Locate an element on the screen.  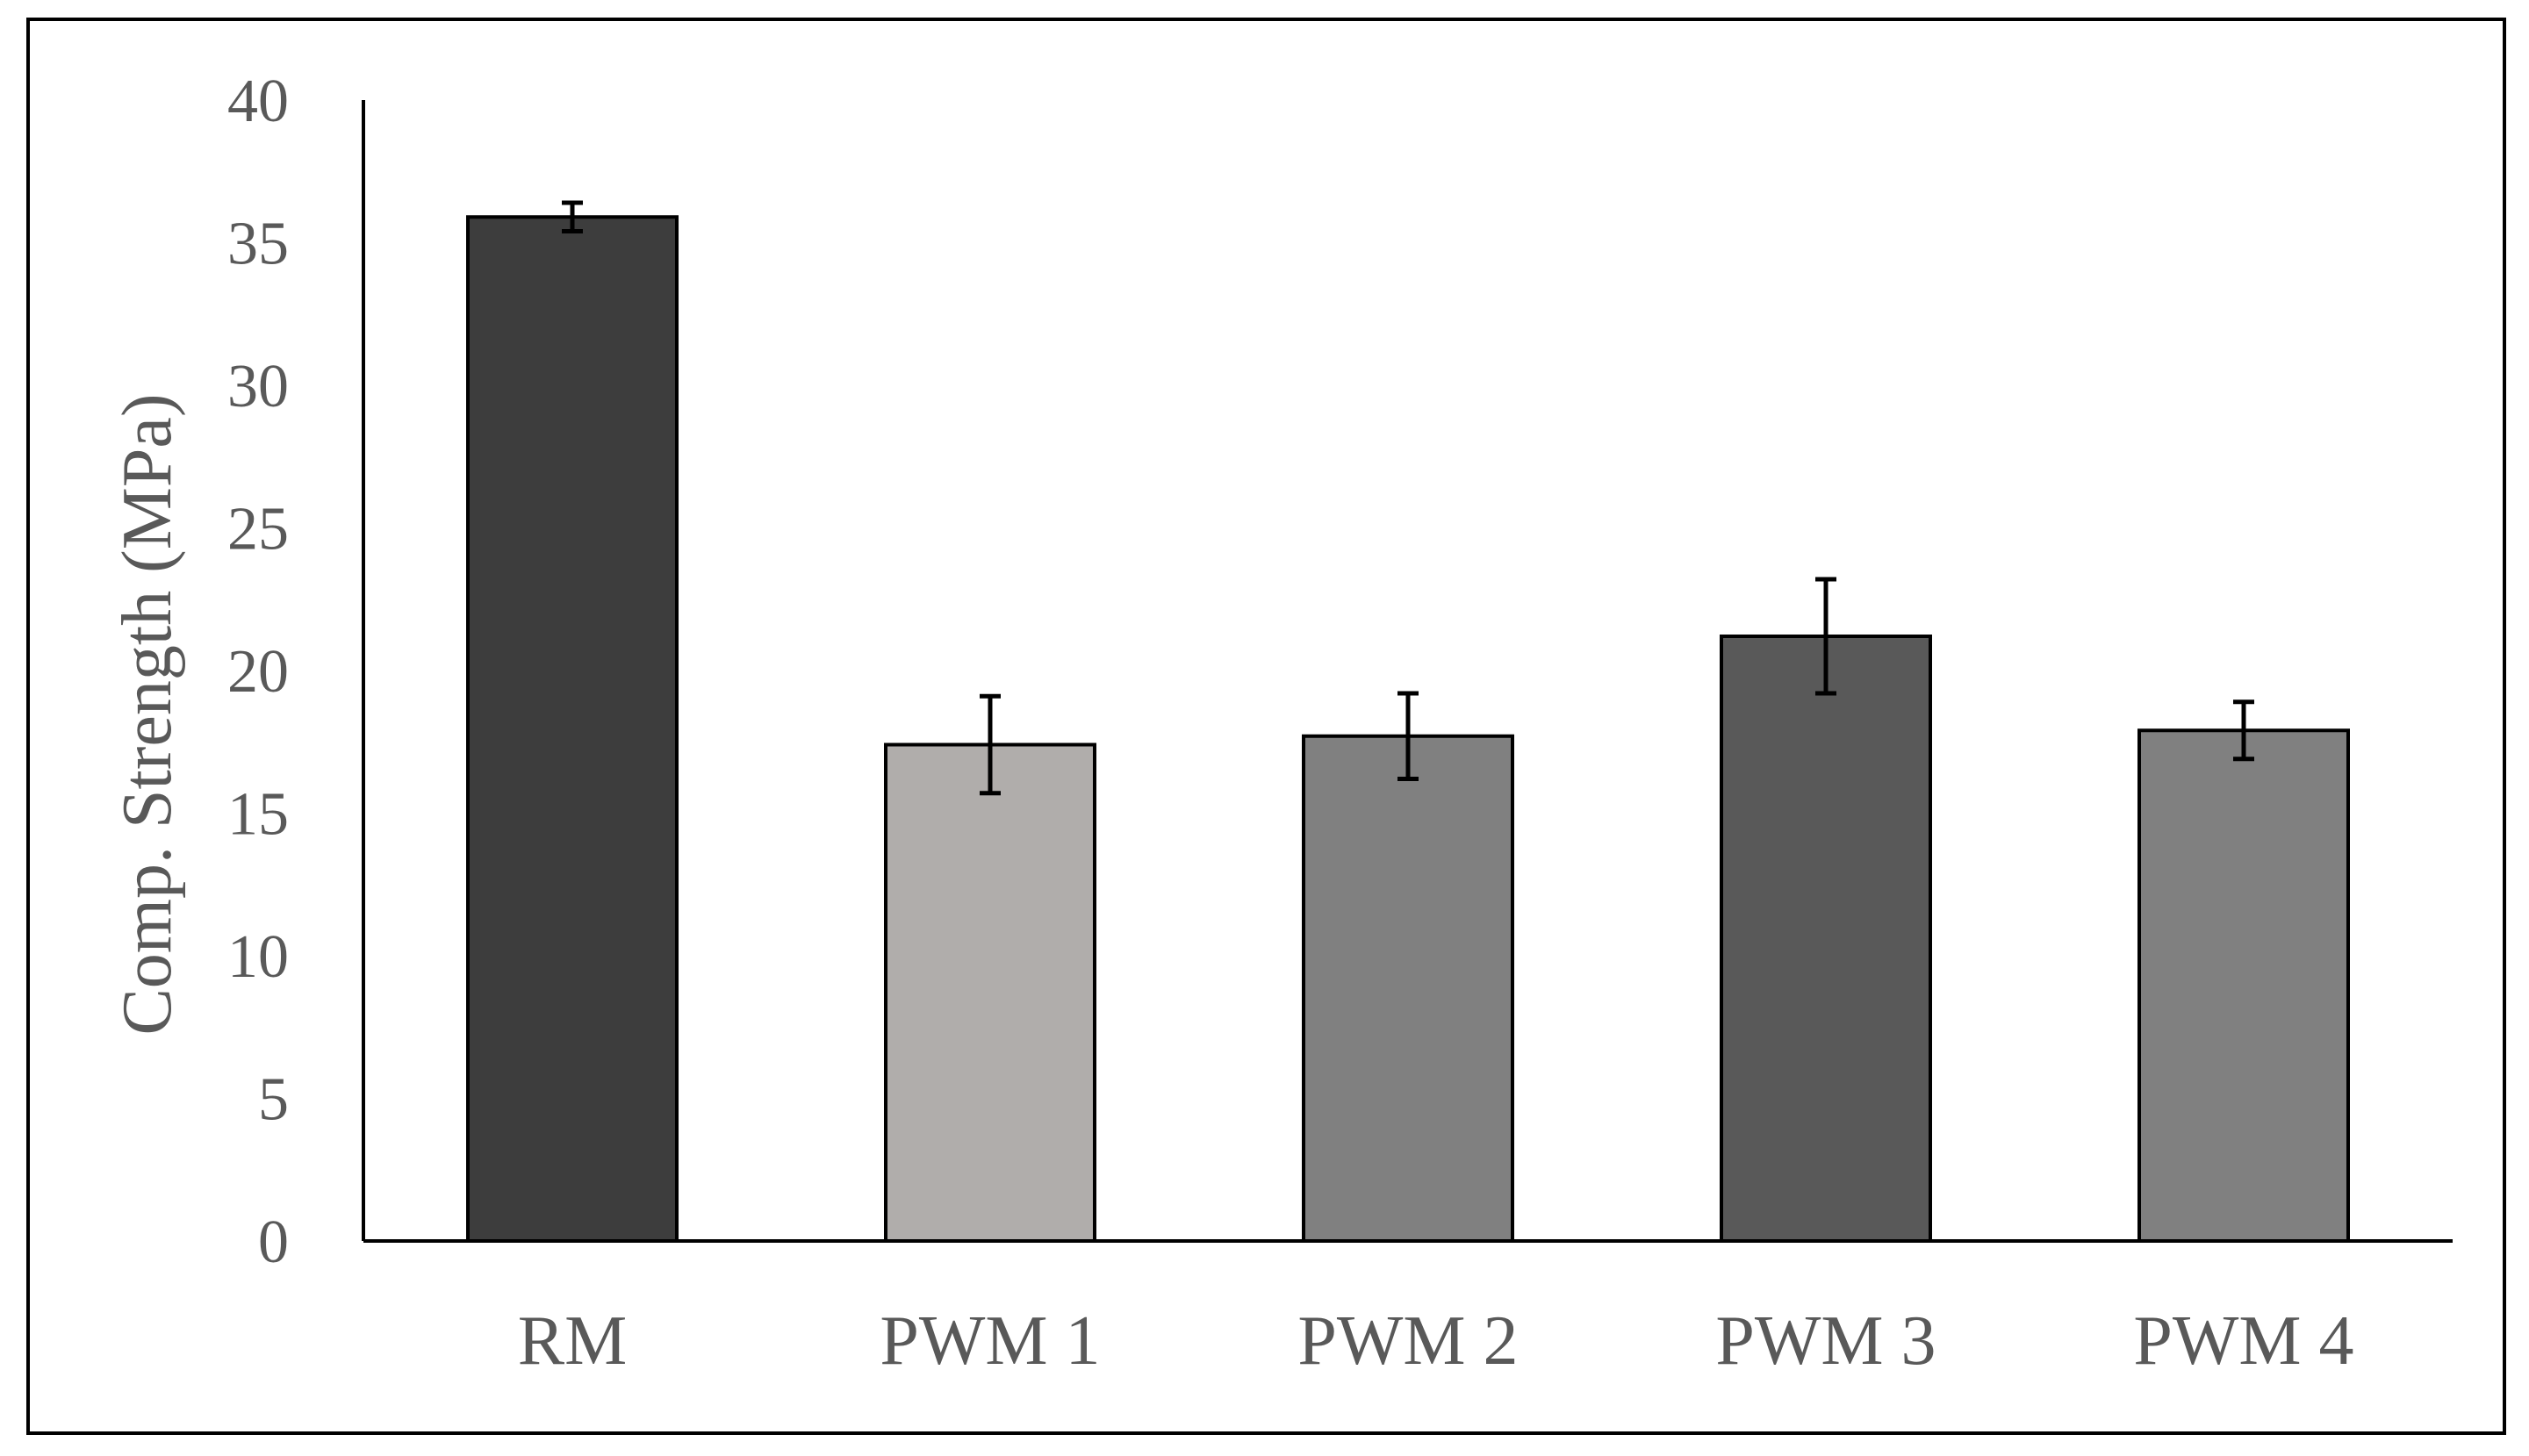
y-tick-labels: 0 5 10 15 20 25 30 35 40 is located at coordinates (258, 672).